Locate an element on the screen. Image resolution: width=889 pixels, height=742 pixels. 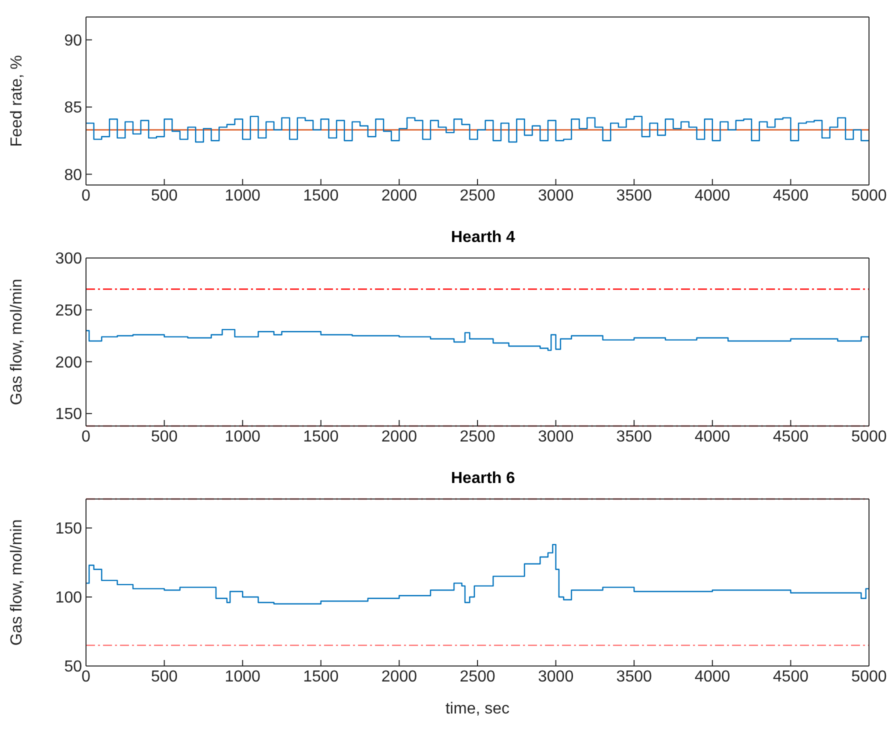
chart-title: Hearth 6 is located at coordinates (483, 479).